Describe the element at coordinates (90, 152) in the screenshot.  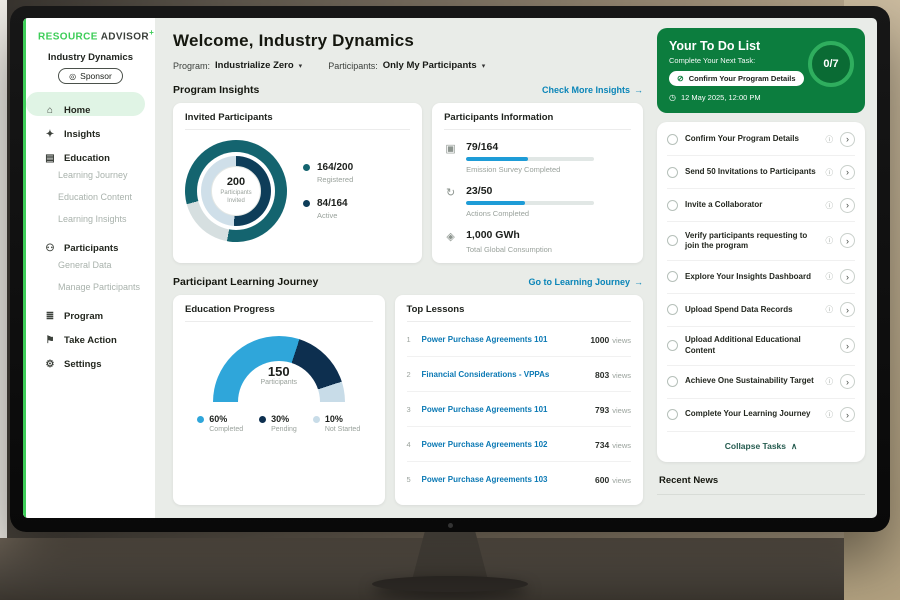
I see `sidebar-item-education: ▤ Education` at that location.